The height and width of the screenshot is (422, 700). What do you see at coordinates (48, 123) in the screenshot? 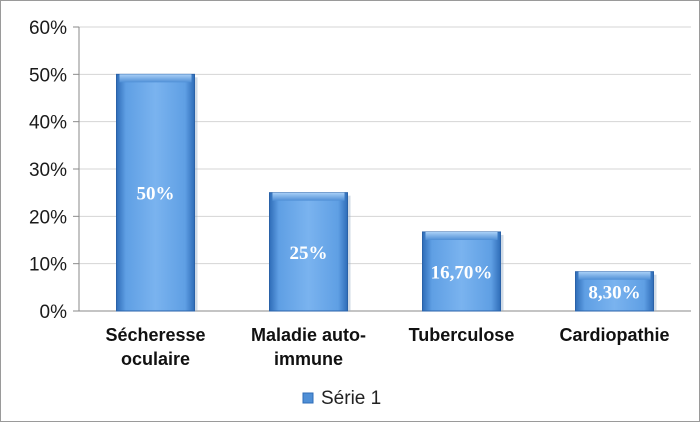
I see `y-tick-label: 40%` at bounding box center [48, 123].